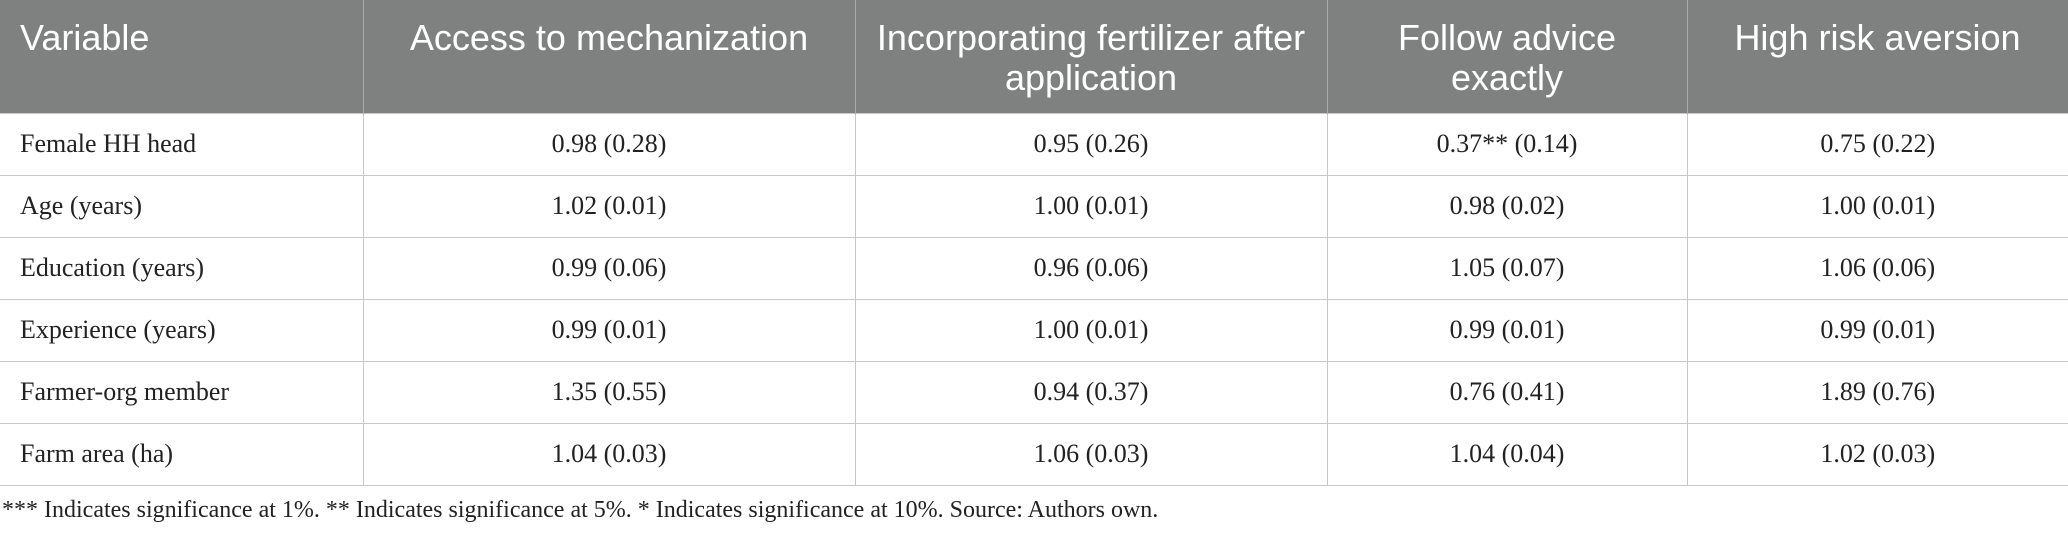 The image size is (2068, 538). What do you see at coordinates (609, 268) in the screenshot?
I see `table-cell: 0.99 (0.06)` at bounding box center [609, 268].